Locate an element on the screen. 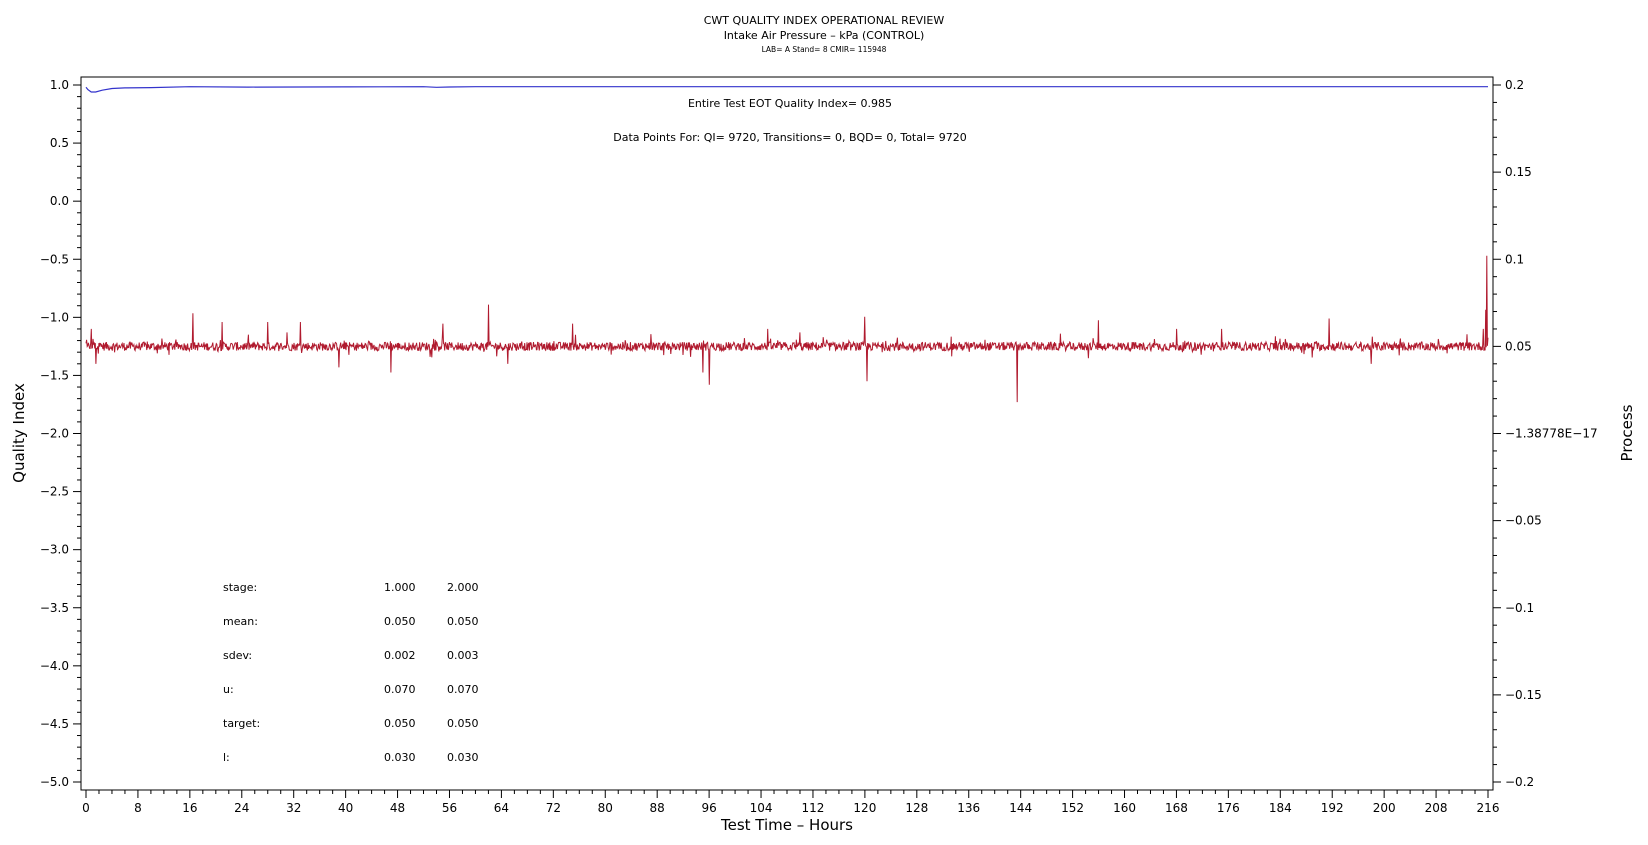 The width and height of the screenshot is (1648, 845). x-tick-label: 16 is located at coordinates (189, 808).